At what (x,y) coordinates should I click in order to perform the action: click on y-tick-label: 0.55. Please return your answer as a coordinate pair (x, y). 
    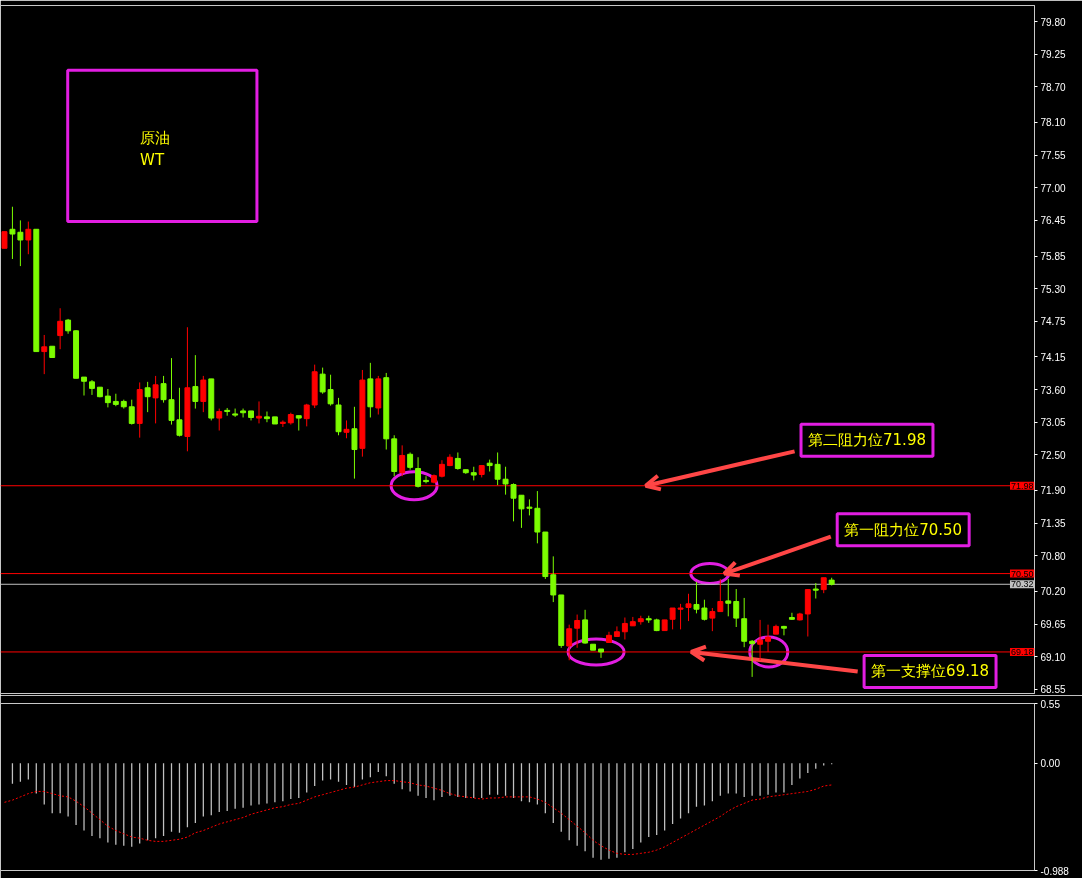
    Looking at the image, I should click on (1050, 704).